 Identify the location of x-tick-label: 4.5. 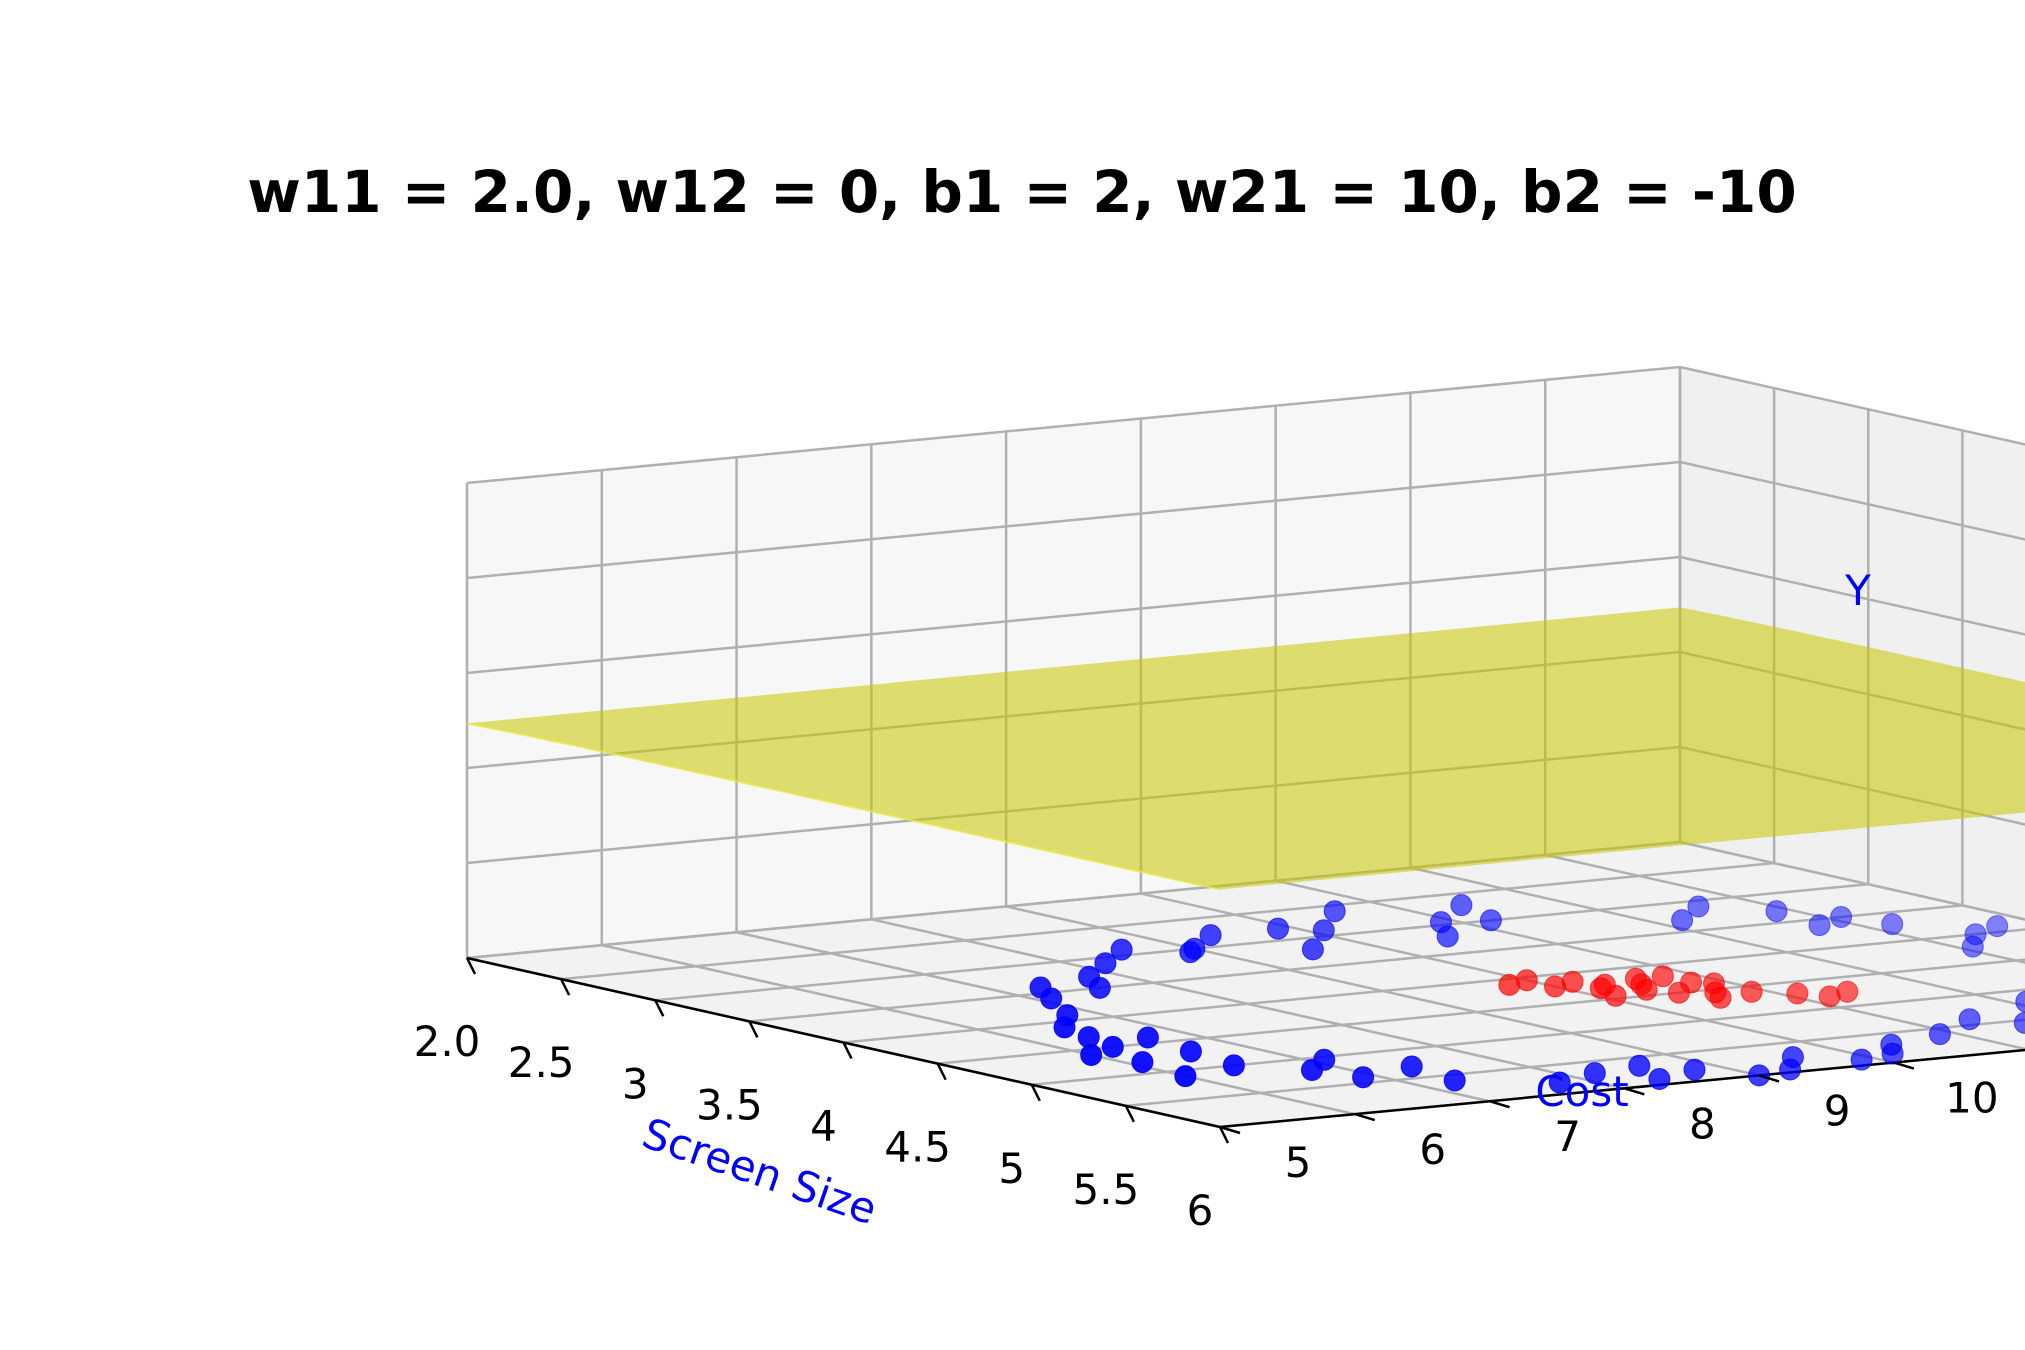
(917, 1147).